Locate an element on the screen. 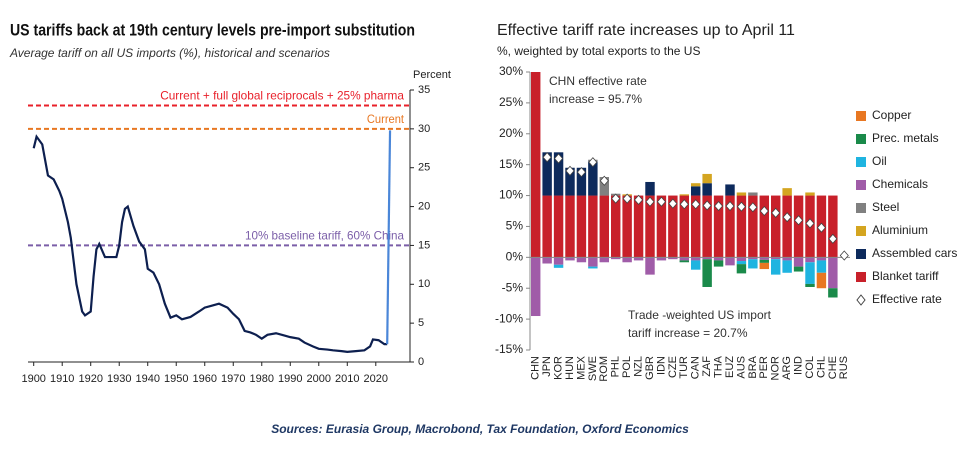 The width and height of the screenshot is (960, 454). x-tick-label: 1900 is located at coordinates (33, 379).